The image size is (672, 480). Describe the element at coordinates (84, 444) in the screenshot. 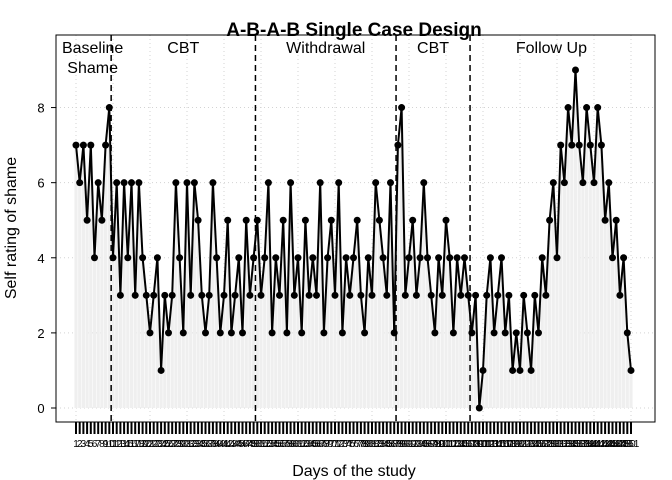

I see `x-tick-label: 3` at that location.